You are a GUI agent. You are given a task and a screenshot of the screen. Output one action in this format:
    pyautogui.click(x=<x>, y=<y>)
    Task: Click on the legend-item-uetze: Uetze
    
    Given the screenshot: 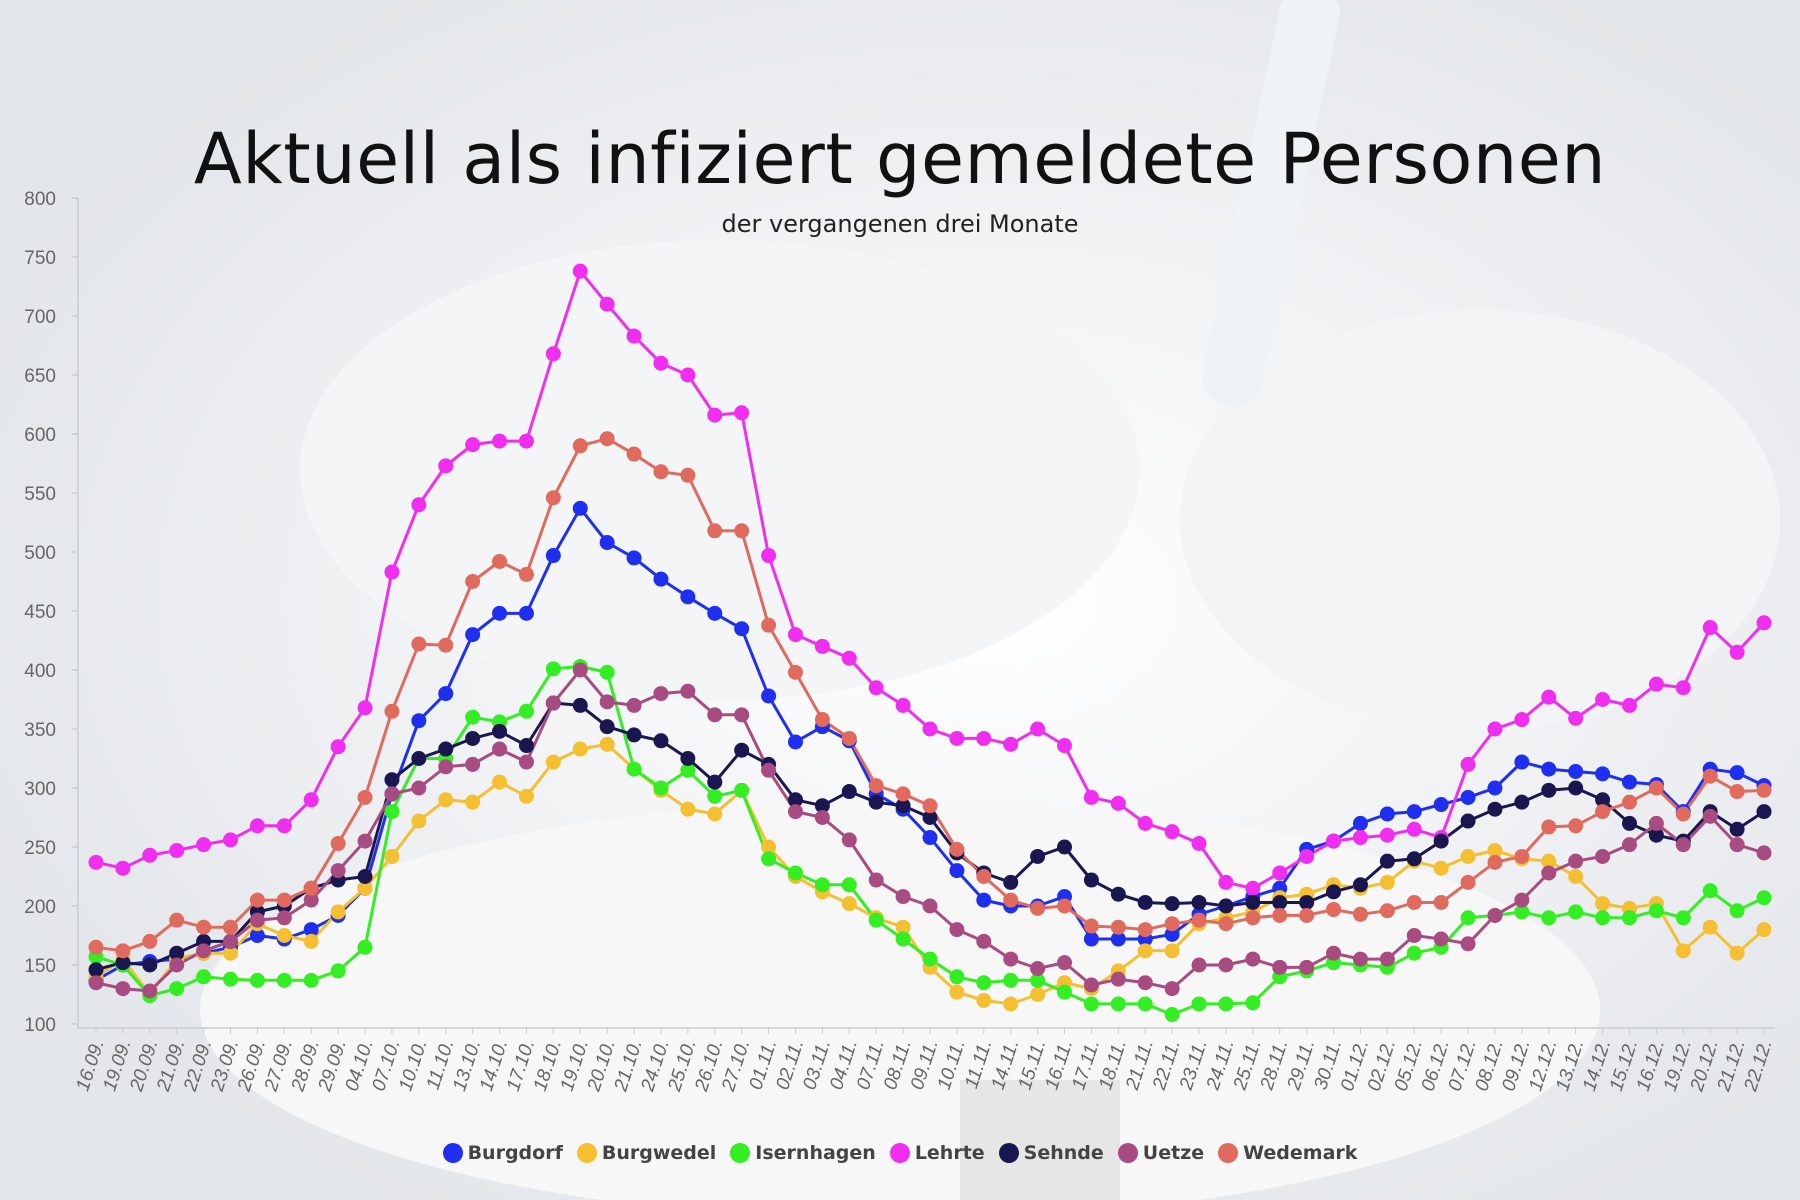 What is the action you would take?
    pyautogui.click(x=1161, y=1153)
    